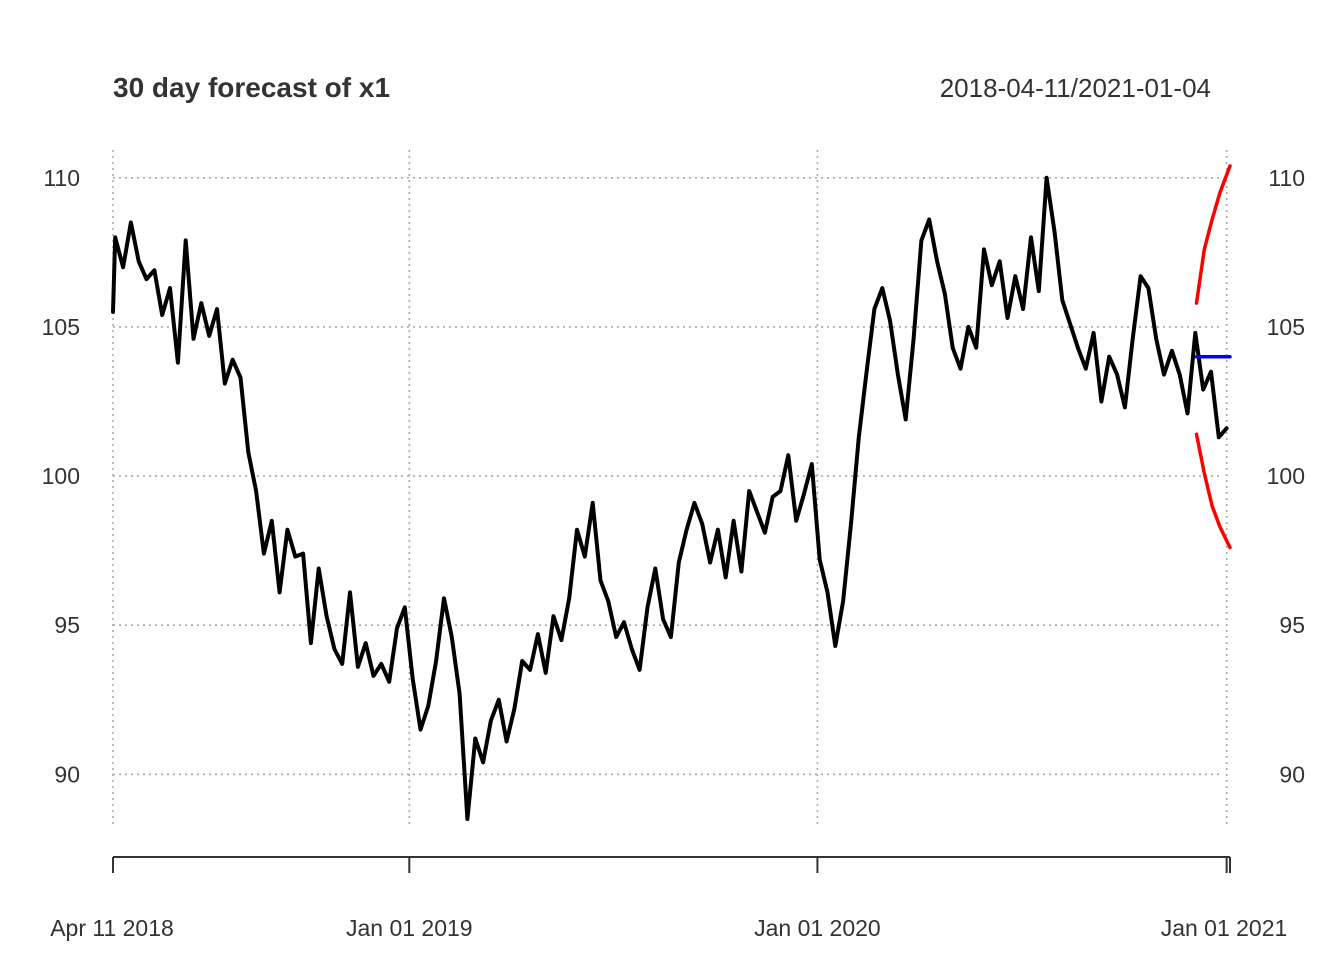 This screenshot has height=960, width=1344. Describe the element at coordinates (112, 928) in the screenshot. I see `x-tick-label: Apr 11 2018` at that location.